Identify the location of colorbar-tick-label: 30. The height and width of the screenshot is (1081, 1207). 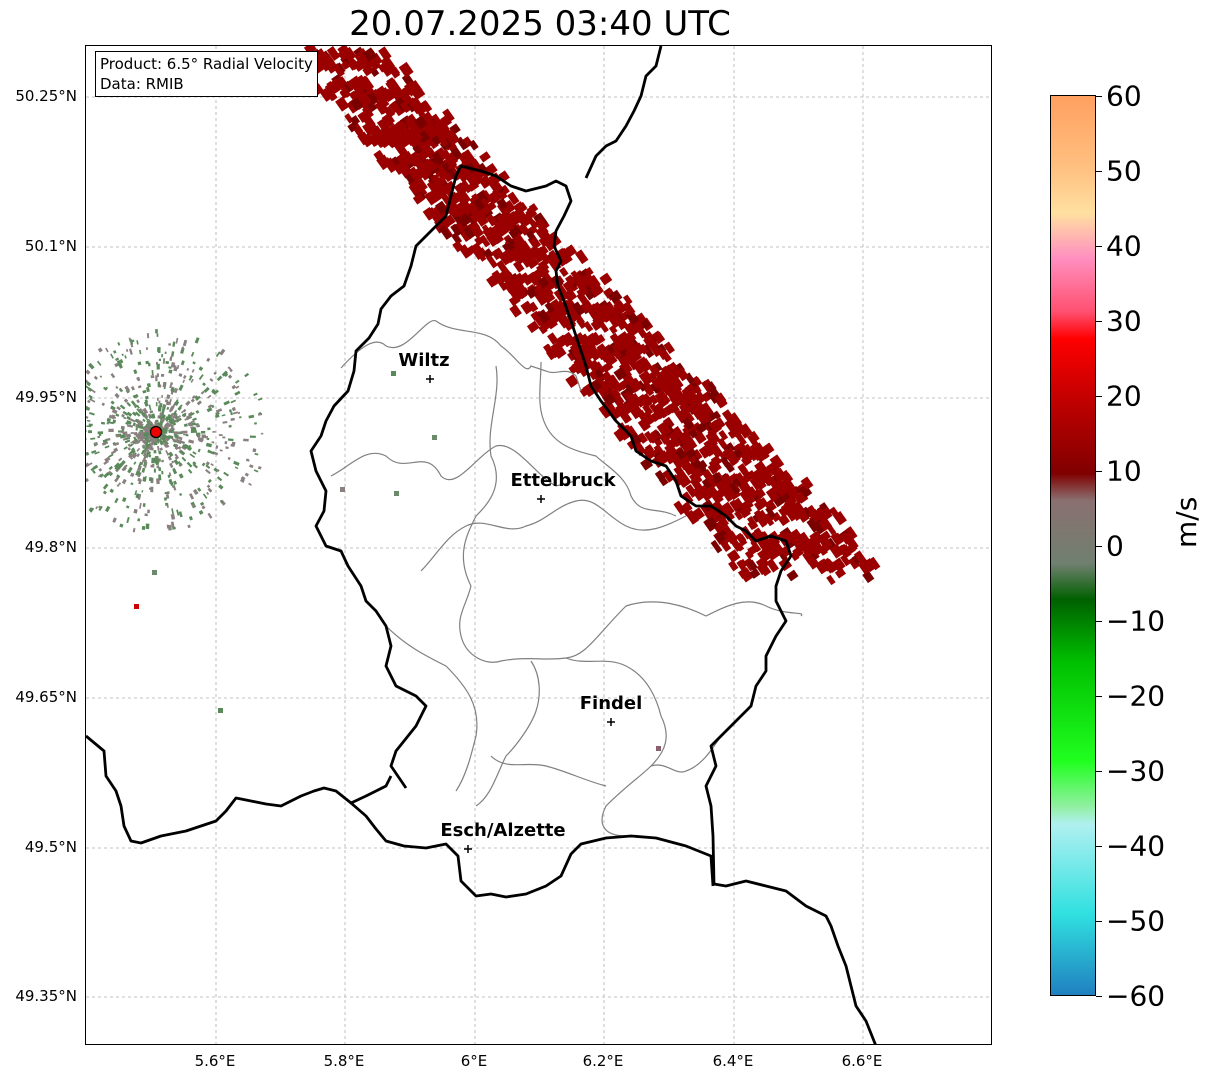
(1124, 321).